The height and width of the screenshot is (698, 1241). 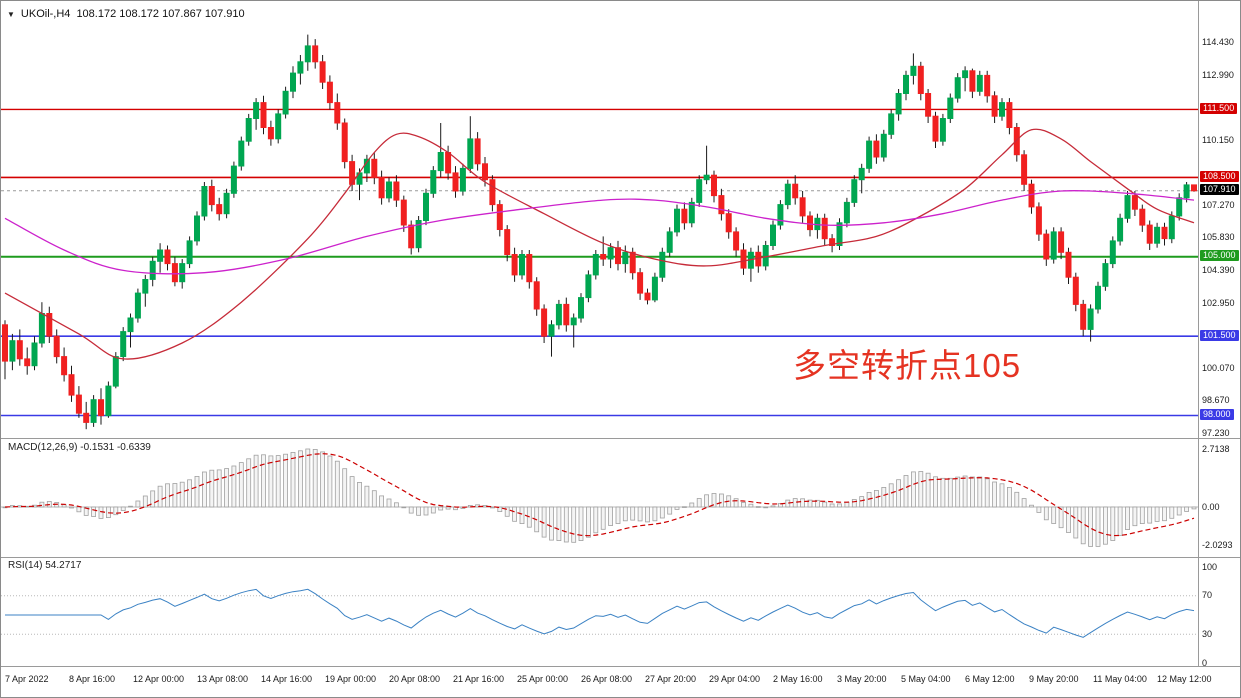 I want to click on price-tick-label: 114.430, so click(x=1218, y=42).